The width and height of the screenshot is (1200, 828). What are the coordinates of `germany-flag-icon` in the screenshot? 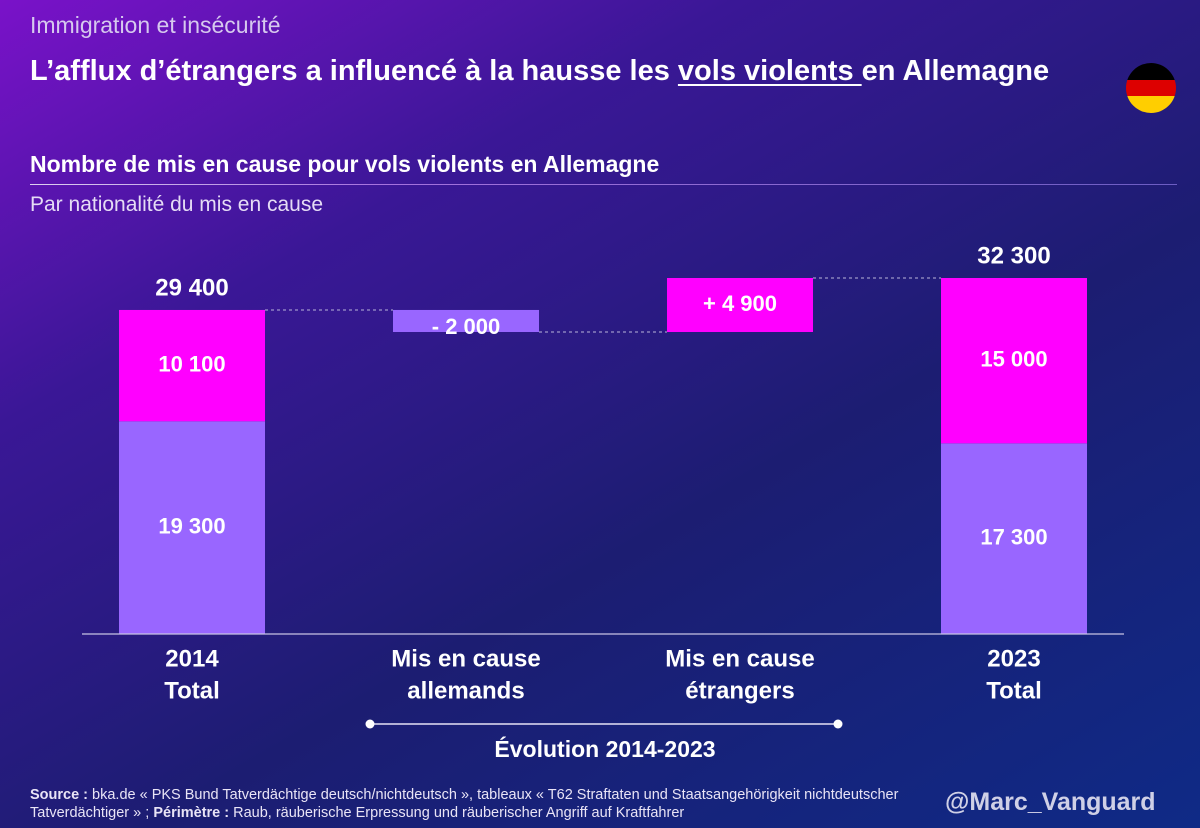 It's located at (1151, 88).